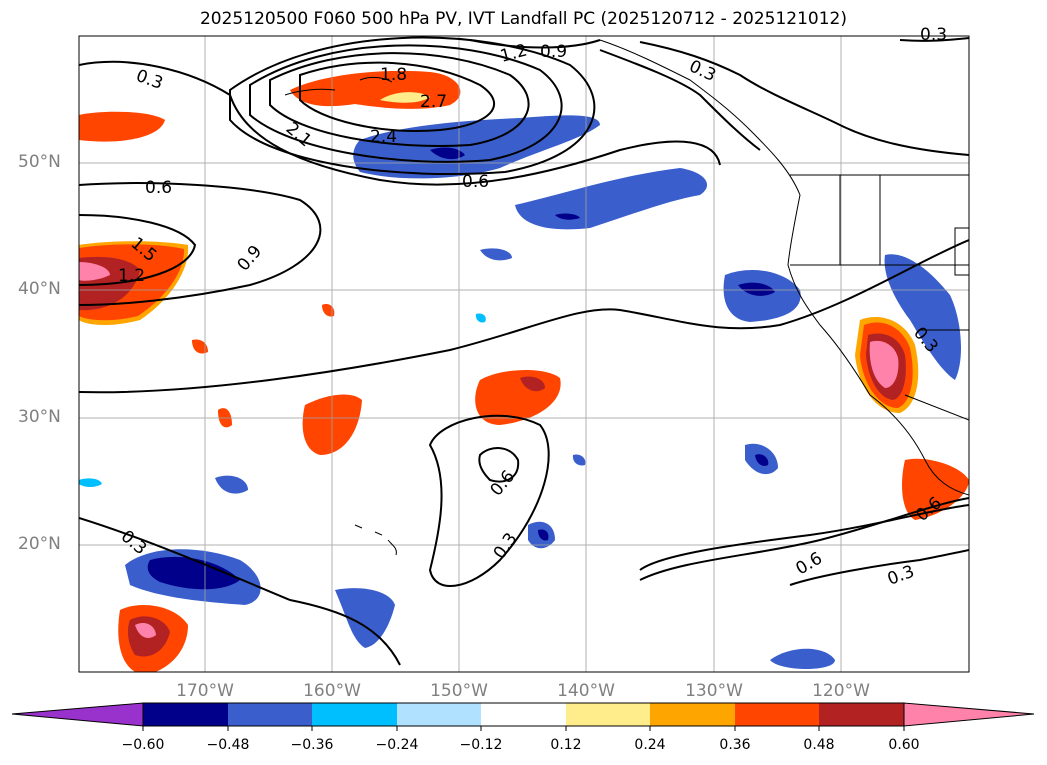 The height and width of the screenshot is (765, 1047). I want to click on colorbar-tick: 0.12, so click(566, 745).